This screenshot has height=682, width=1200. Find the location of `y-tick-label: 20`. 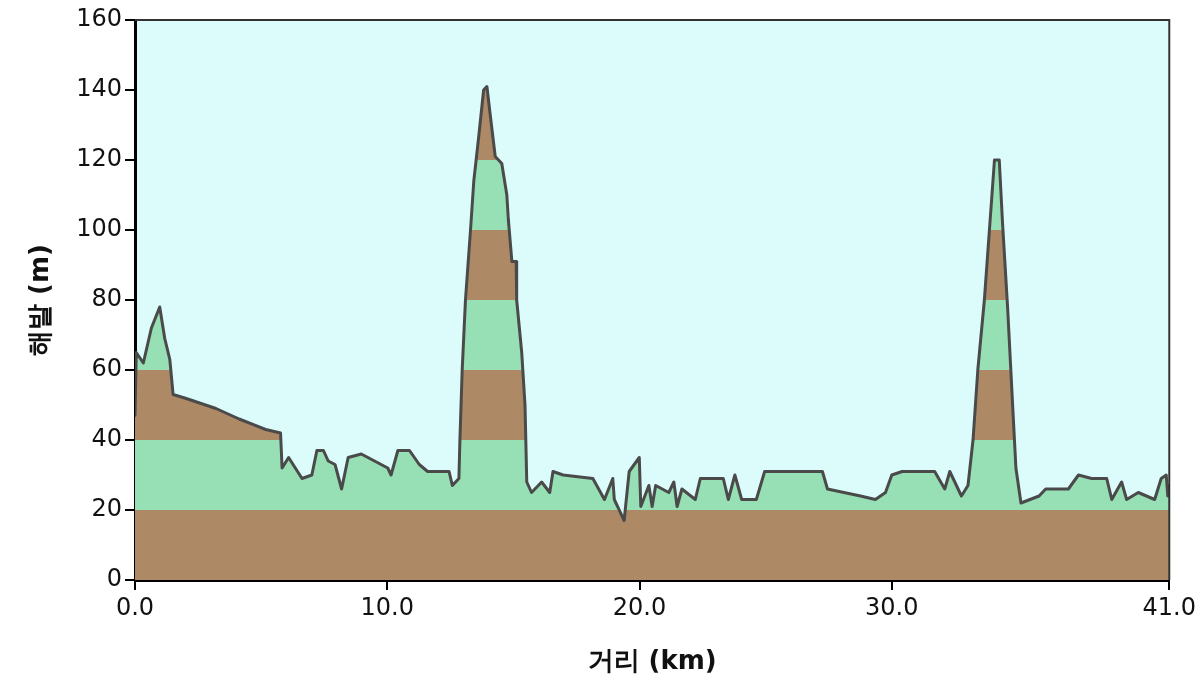

y-tick-label: 20 is located at coordinates (106, 508).